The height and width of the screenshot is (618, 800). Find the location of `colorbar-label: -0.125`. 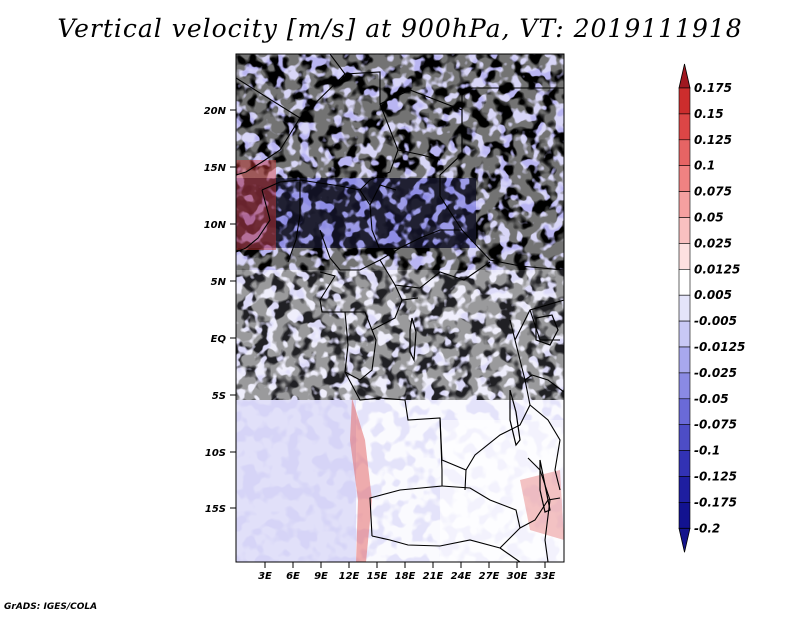

colorbar-label: -0.125 is located at coordinates (715, 477).